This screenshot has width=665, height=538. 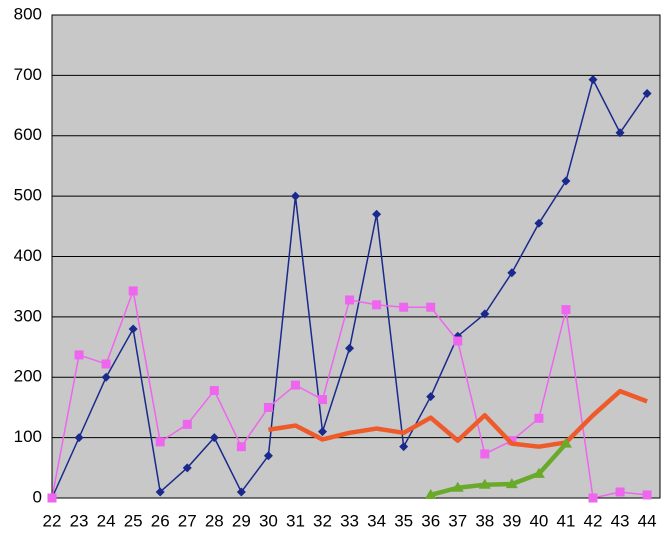 What do you see at coordinates (133, 520) in the screenshot?
I see `x-tick-label: 25` at bounding box center [133, 520].